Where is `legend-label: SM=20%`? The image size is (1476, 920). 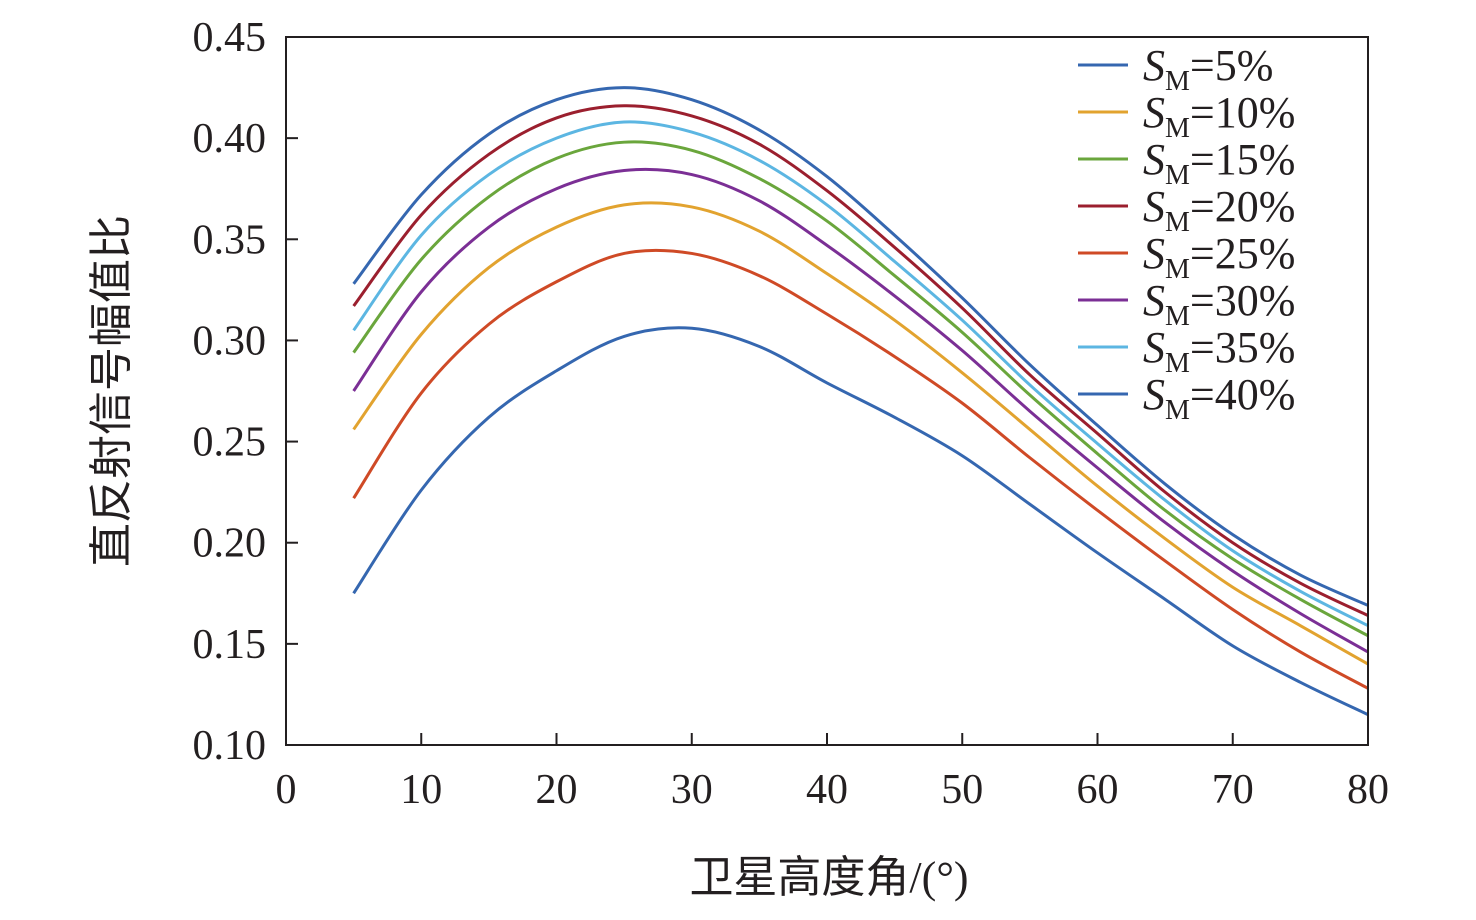
legend-label: SM=20% is located at coordinates (1219, 210).